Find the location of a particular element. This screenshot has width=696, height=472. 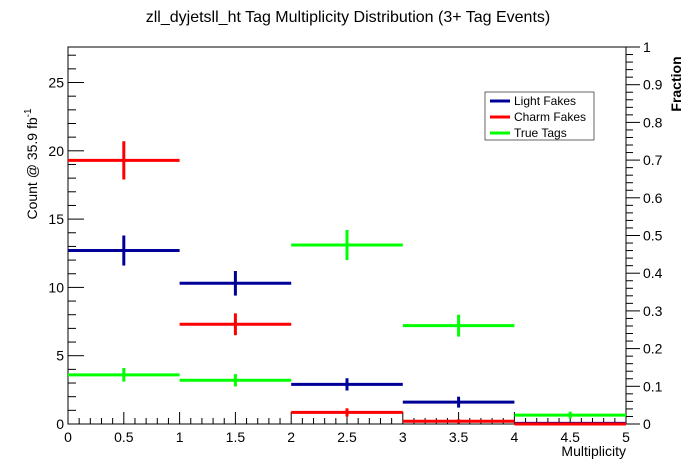

x-tick-label: 4 is located at coordinates (515, 437).